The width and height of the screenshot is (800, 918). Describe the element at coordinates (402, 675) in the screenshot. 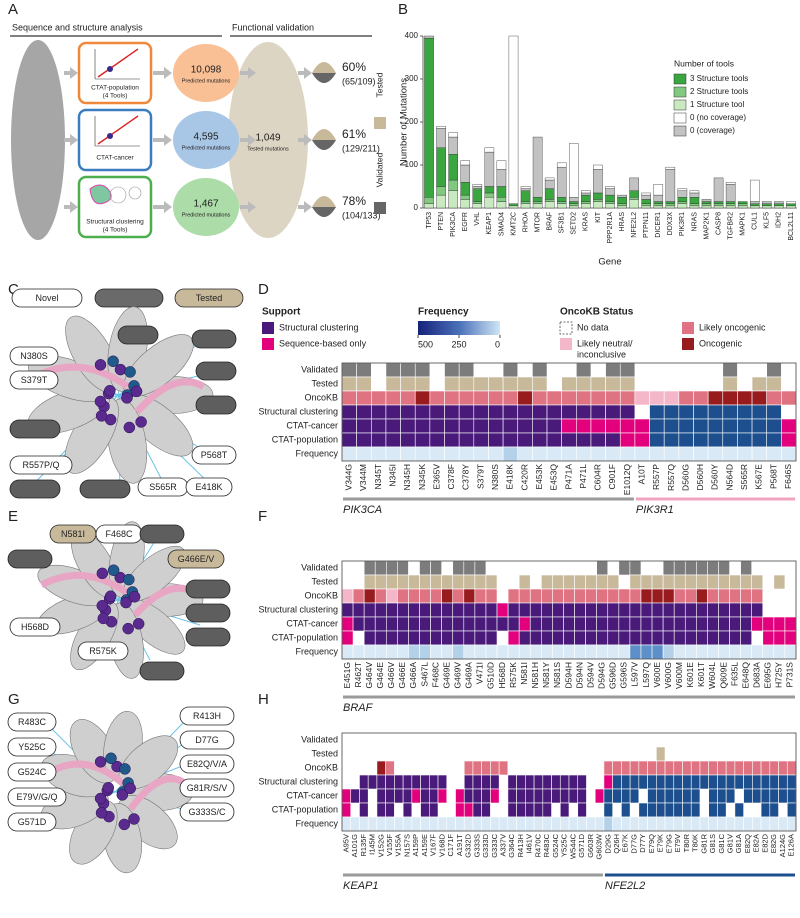

I see `column-label: G466E` at that location.